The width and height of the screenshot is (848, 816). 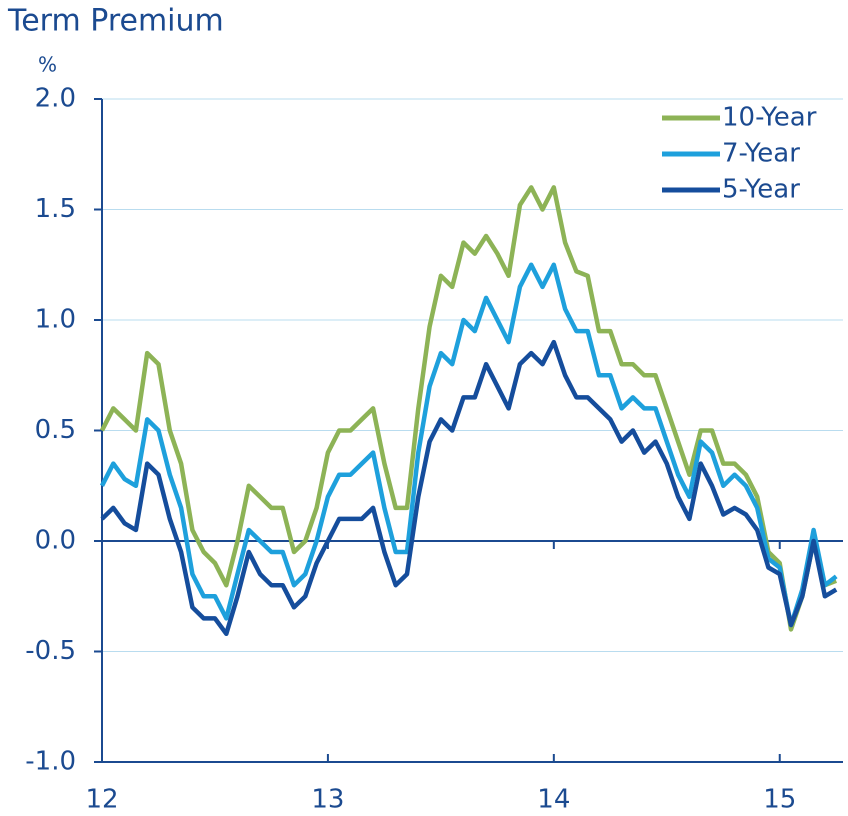 What do you see at coordinates (553, 800) in the screenshot?
I see `x-tick-label: 14` at bounding box center [553, 800].